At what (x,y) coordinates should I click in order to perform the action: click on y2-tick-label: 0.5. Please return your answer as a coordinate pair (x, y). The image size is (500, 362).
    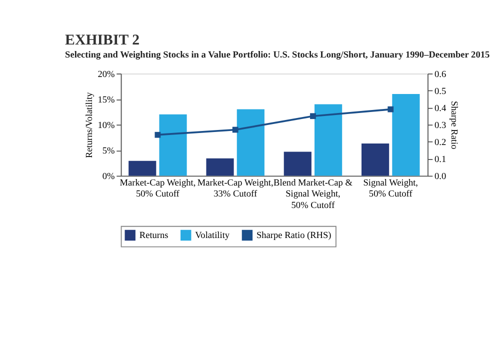
    Looking at the image, I should click on (440, 91).